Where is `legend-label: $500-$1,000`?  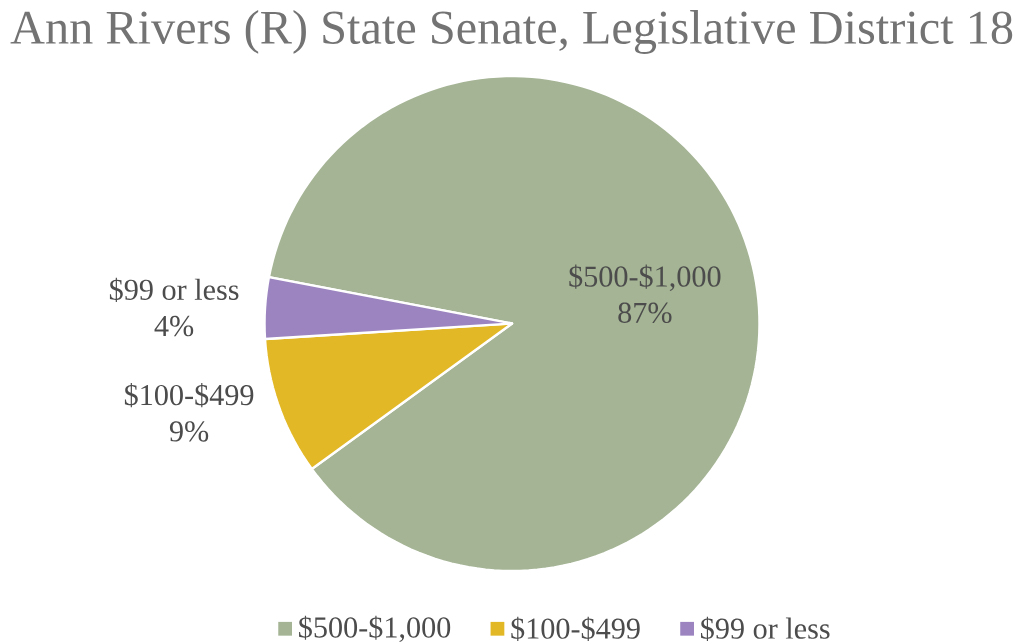 legend-label: $500-$1,000 is located at coordinates (375, 628).